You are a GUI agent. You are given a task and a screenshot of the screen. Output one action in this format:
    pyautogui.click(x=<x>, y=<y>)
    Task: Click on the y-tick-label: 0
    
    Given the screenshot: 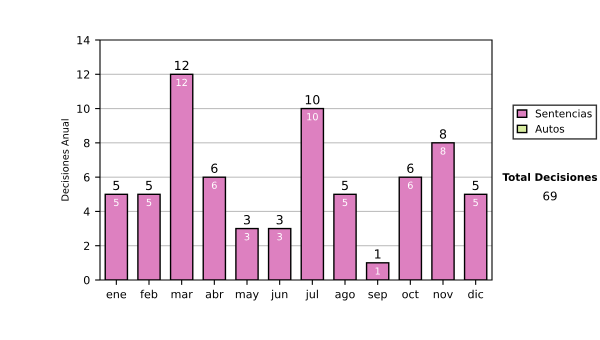 What is the action you would take?
    pyautogui.click(x=87, y=280)
    